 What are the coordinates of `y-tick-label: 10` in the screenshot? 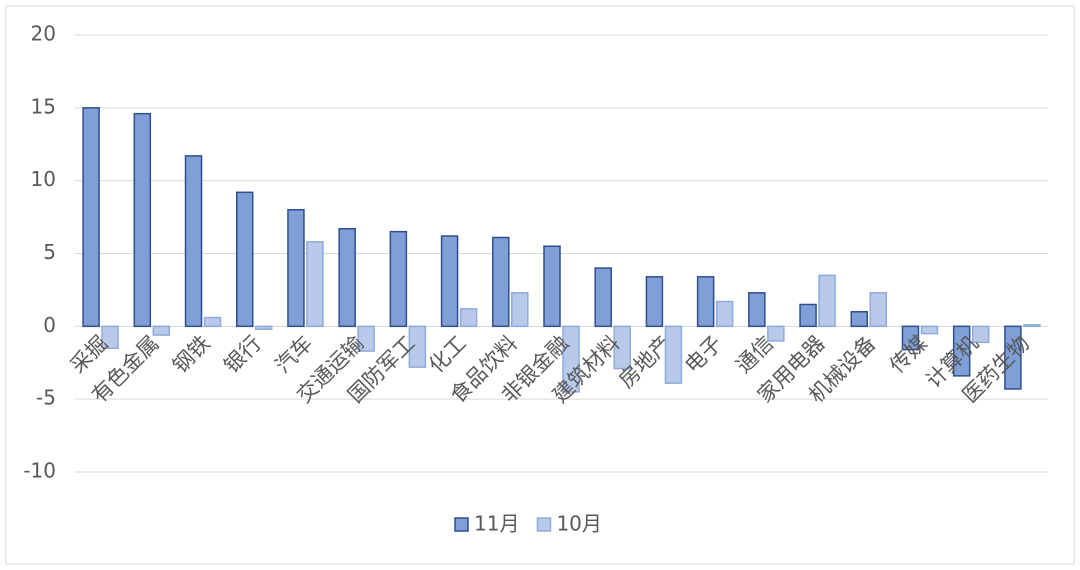 It's located at (43, 179).